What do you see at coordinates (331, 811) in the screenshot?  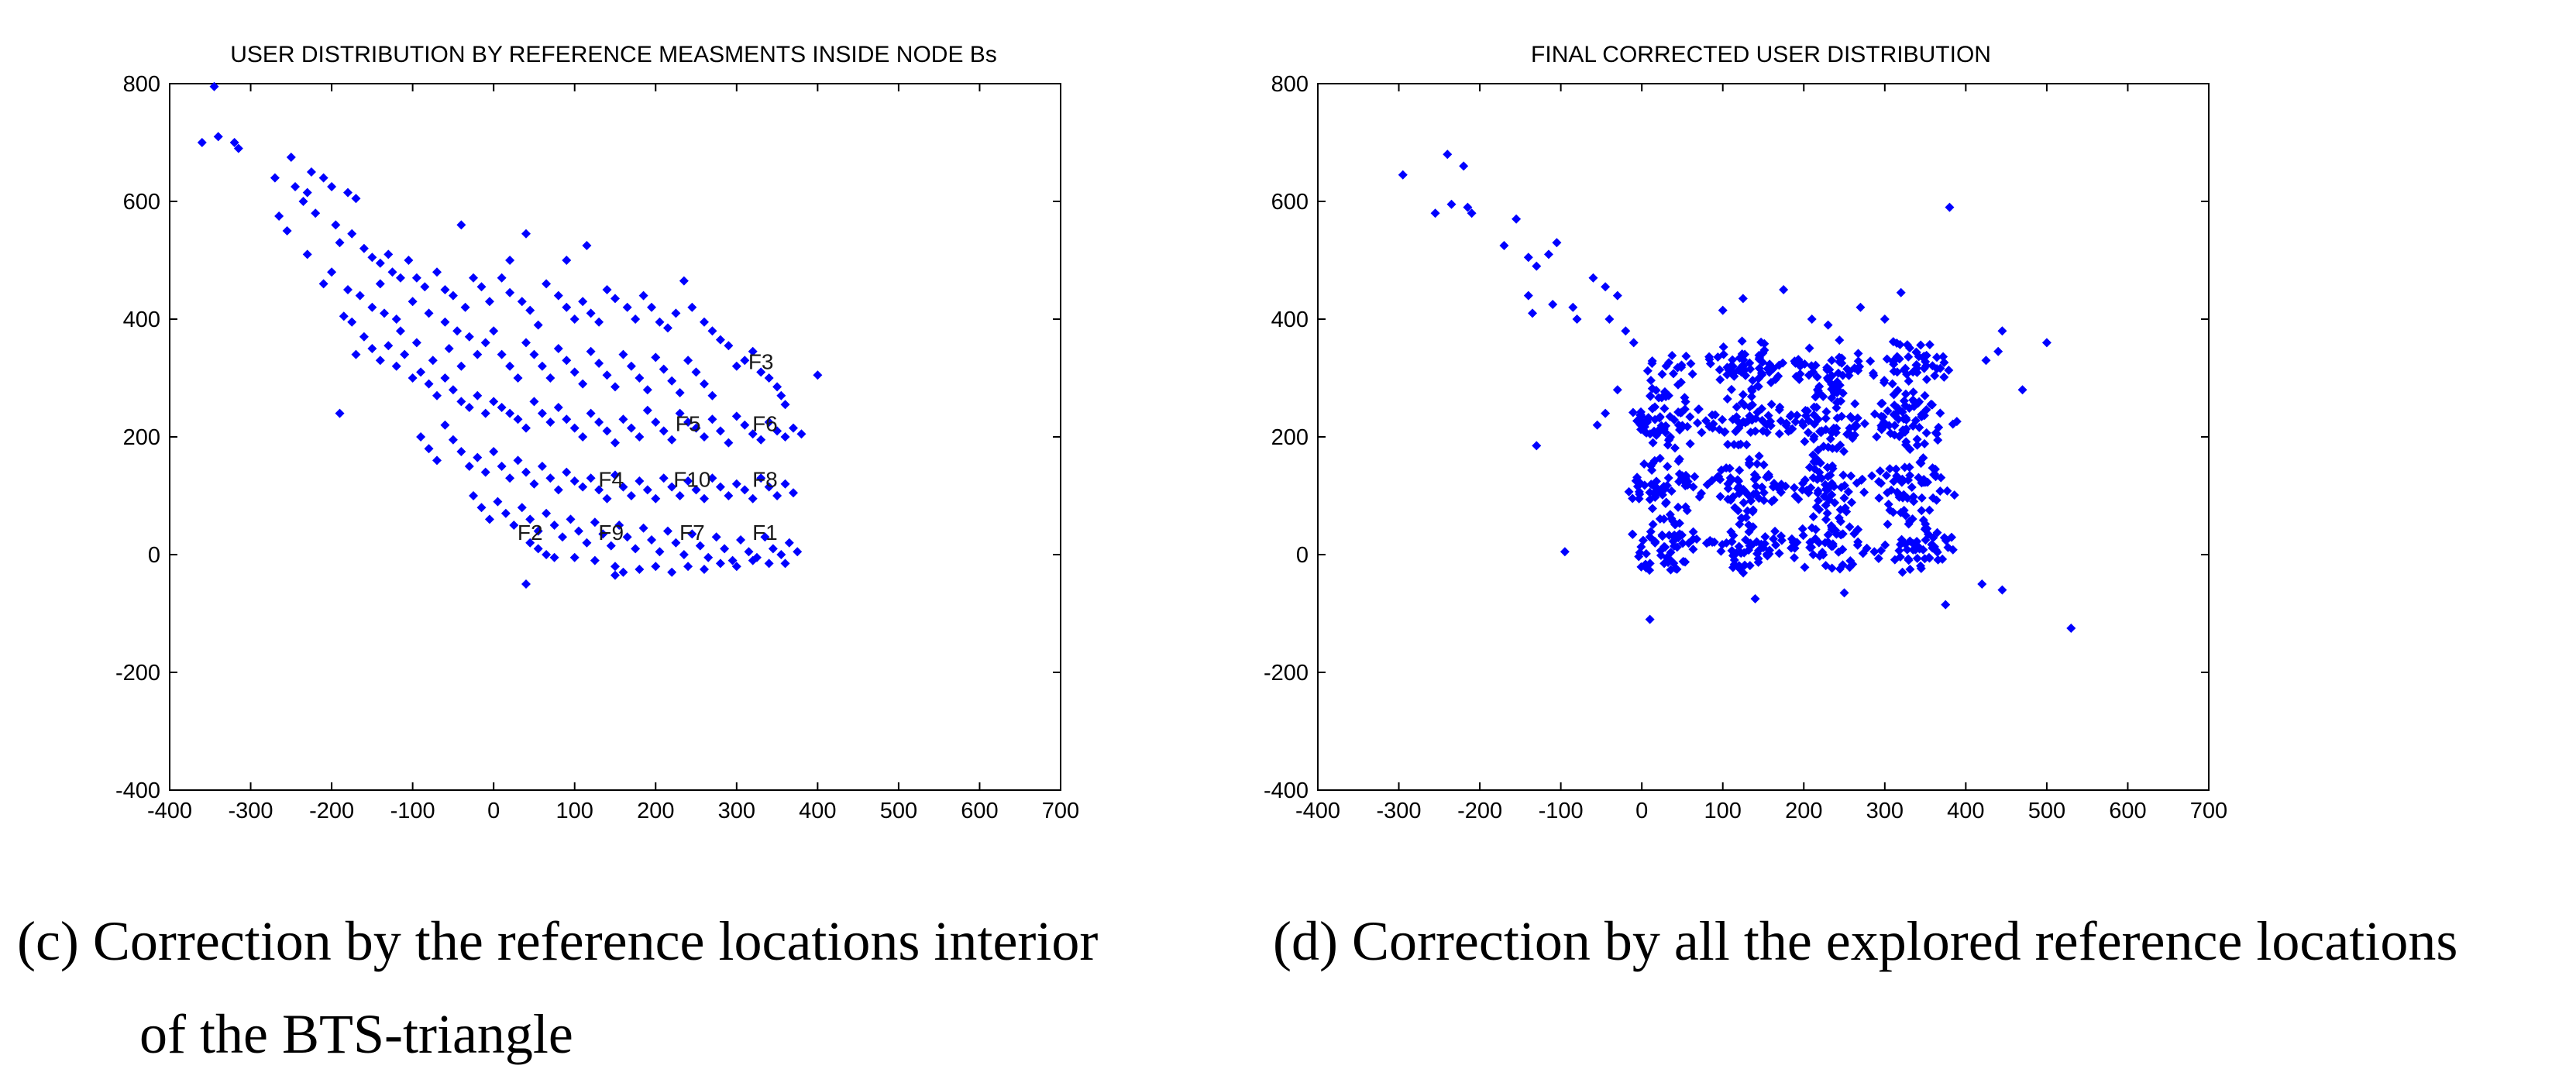 I see `chart-c-xtick-label: -200` at bounding box center [331, 811].